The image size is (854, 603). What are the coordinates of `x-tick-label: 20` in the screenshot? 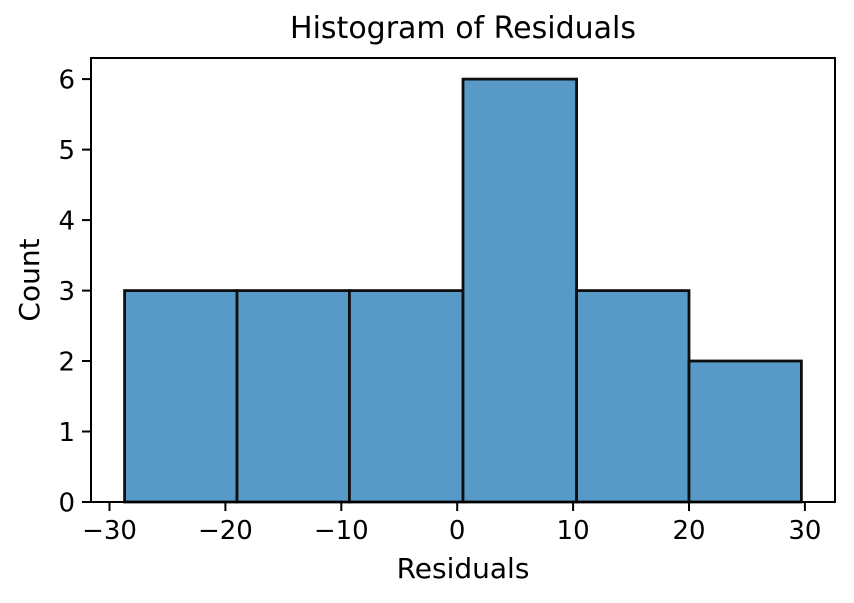 It's located at (688, 531).